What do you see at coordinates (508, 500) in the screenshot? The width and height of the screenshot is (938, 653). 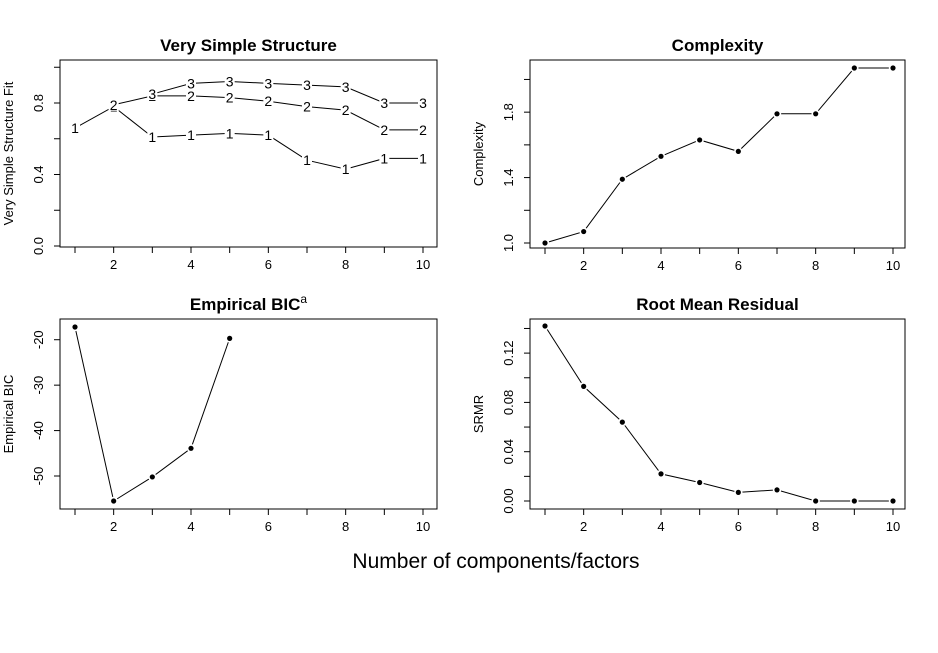 I see `y-tick-label: 0.00` at bounding box center [508, 500].